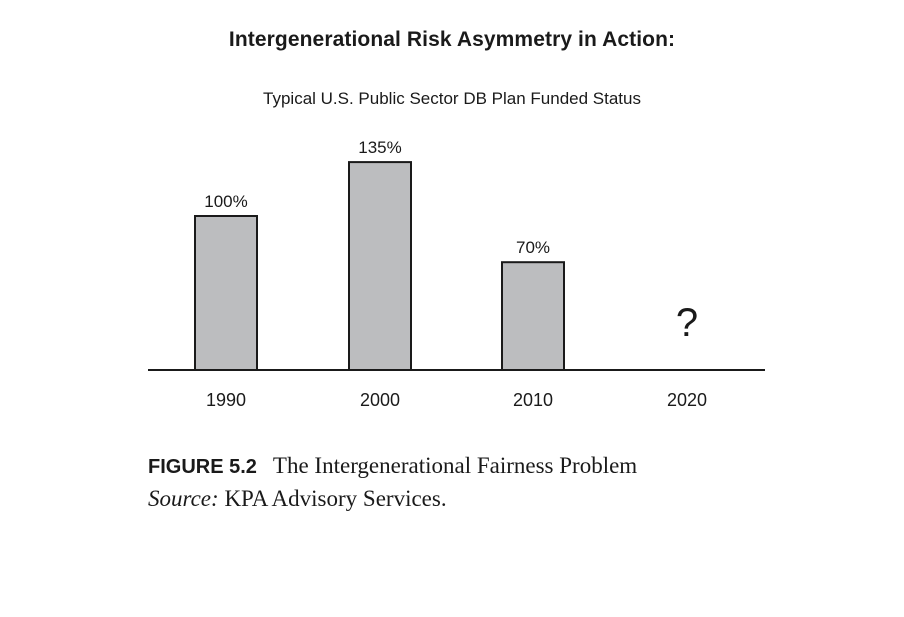 Image resolution: width=904 pixels, height=617 pixels. I want to click on x-tick-label-2000: 2000, so click(380, 400).